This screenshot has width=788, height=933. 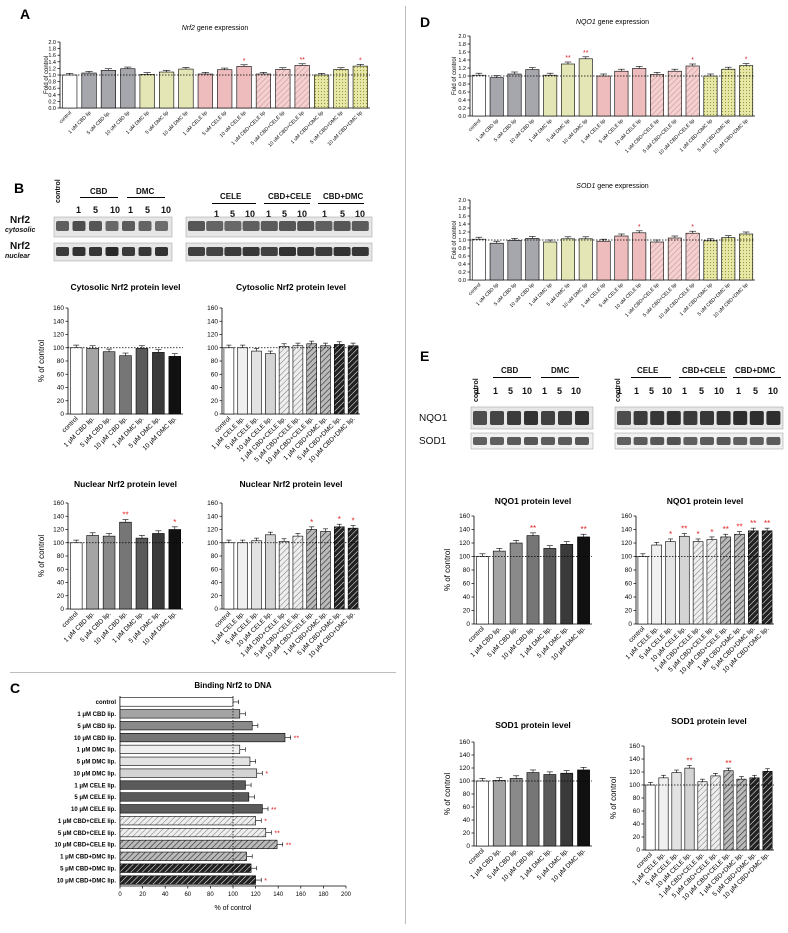 What do you see at coordinates (447, 570) in the screenshot?
I see `chart-E1-ylabel: % of control` at bounding box center [447, 570].